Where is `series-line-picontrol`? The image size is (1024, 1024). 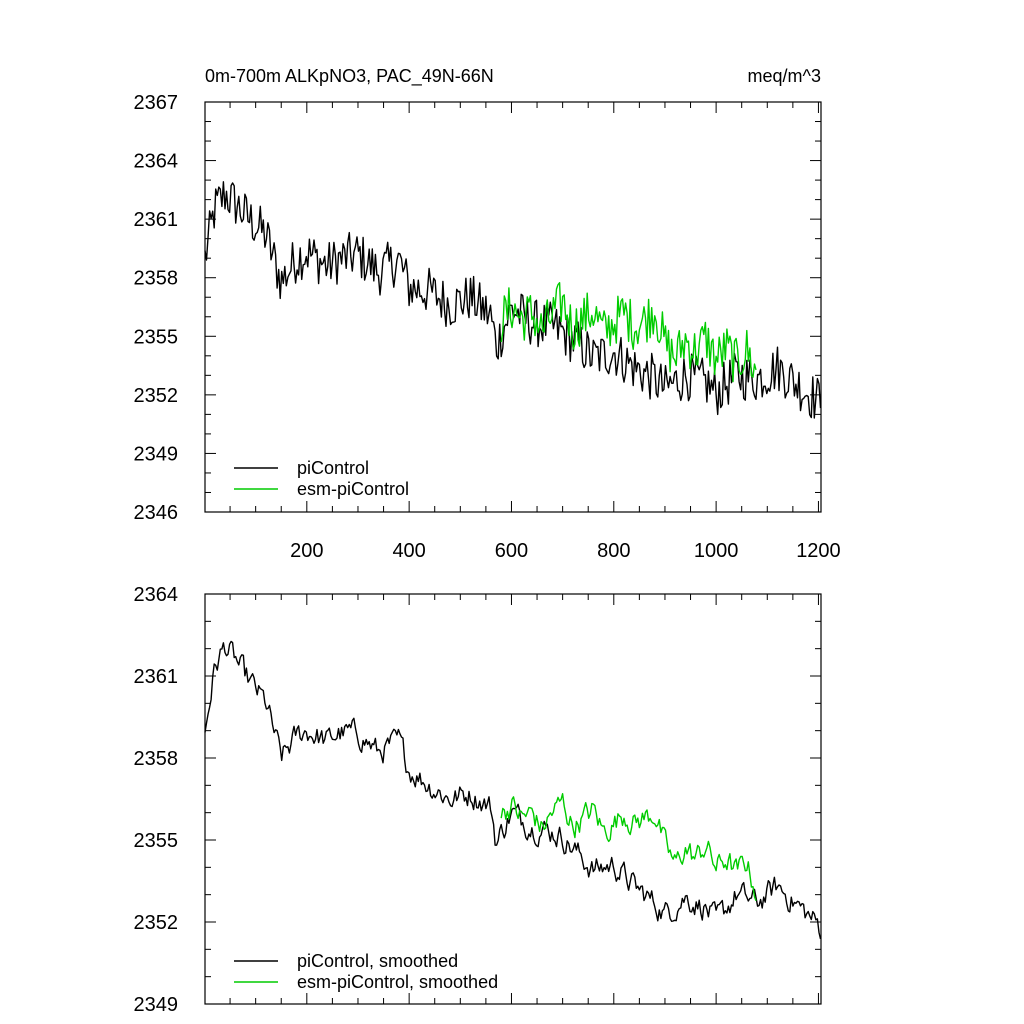
series-line-picontrol is located at coordinates (513, 300).